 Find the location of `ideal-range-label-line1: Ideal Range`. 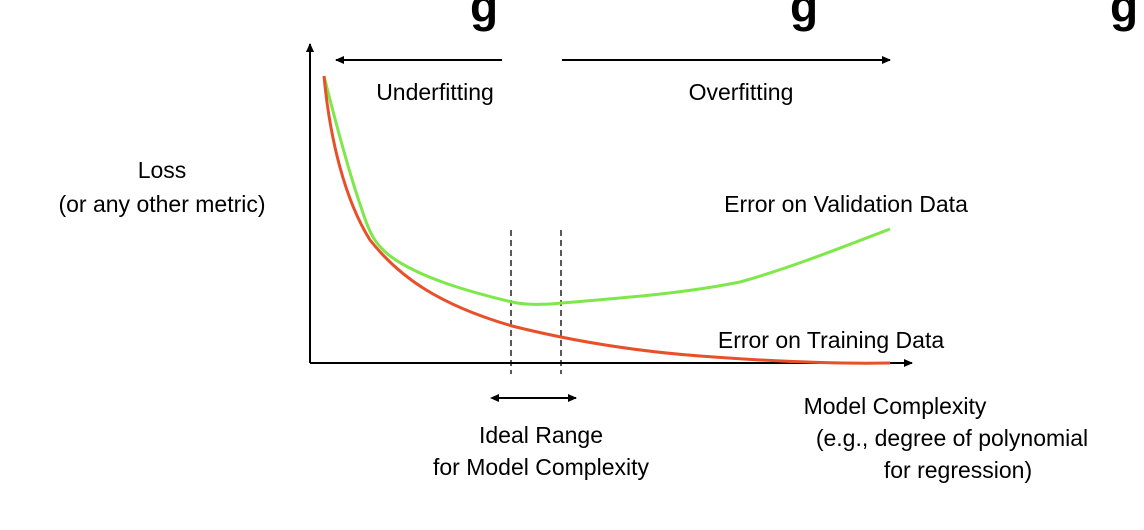

ideal-range-label-line1: Ideal Range is located at coordinates (541, 435).